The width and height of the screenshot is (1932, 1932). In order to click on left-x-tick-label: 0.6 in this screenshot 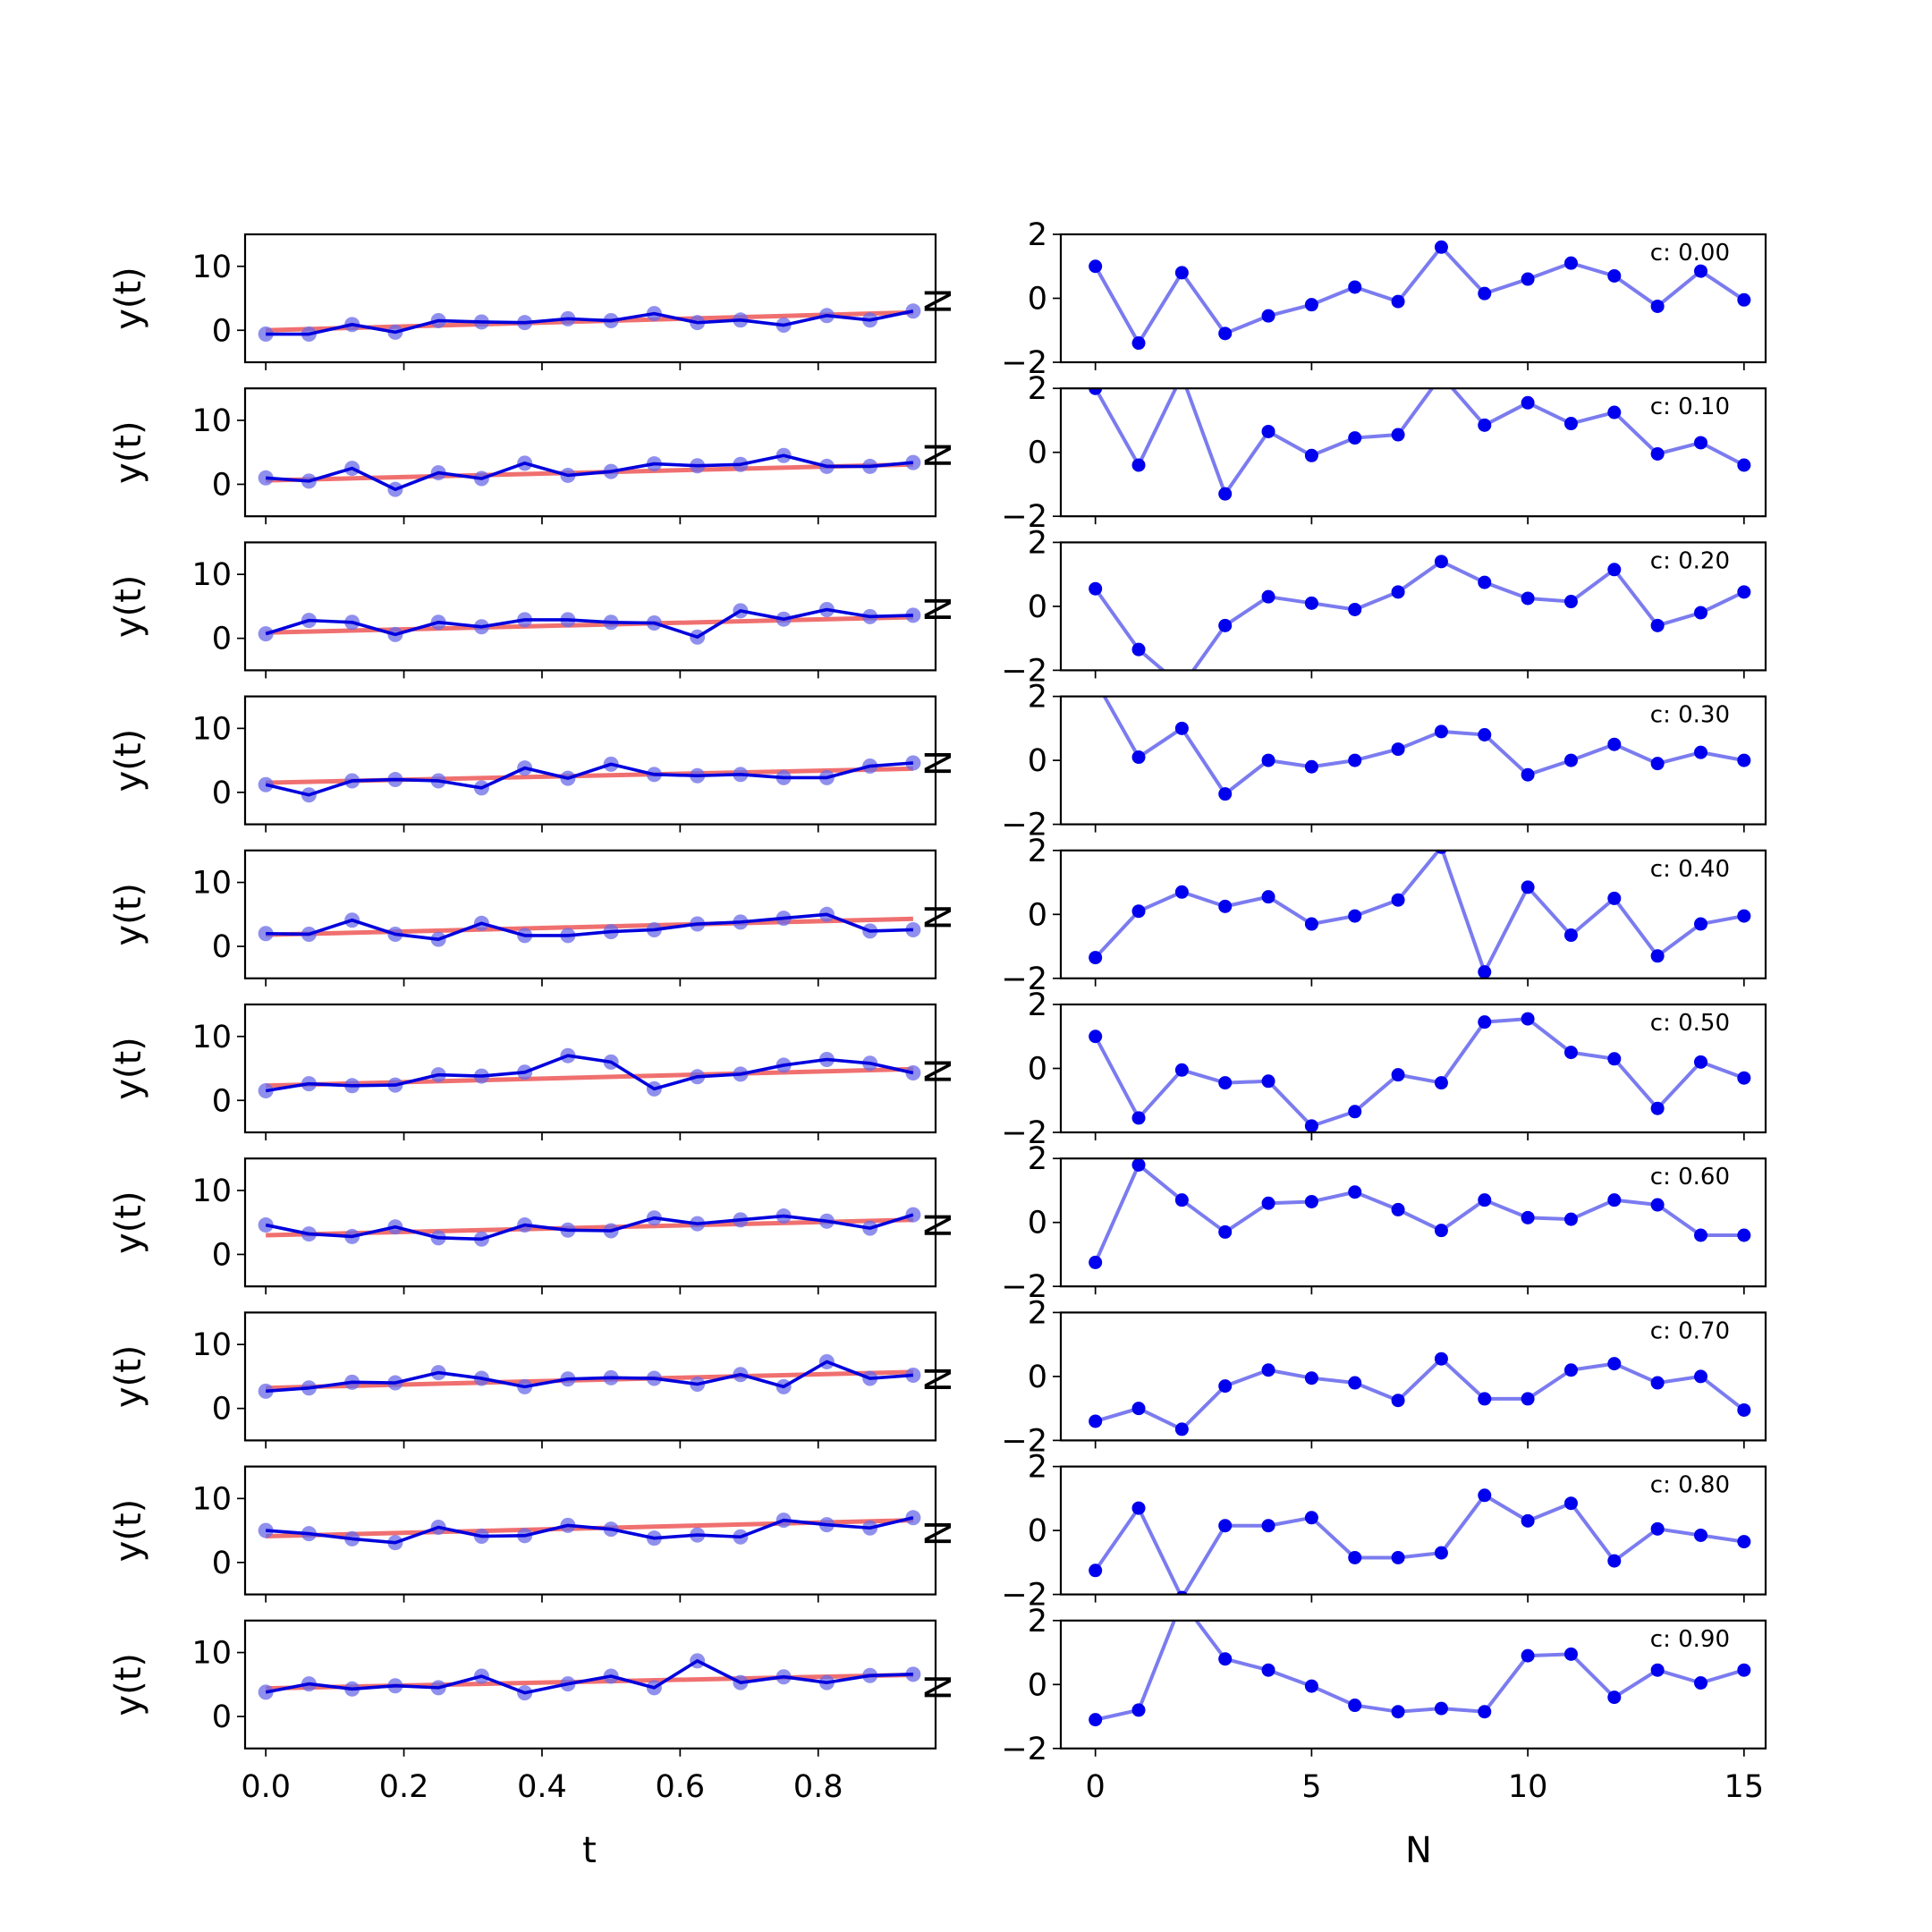, I will do `click(681, 1787)`.